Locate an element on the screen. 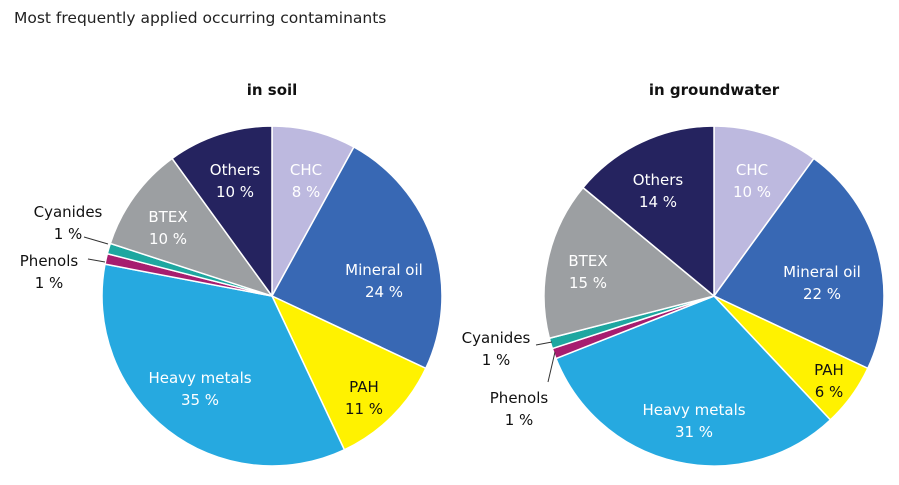 Image resolution: width=899 pixels, height=485 pixels. slice-value-heavy-metals: 31 % is located at coordinates (694, 432).